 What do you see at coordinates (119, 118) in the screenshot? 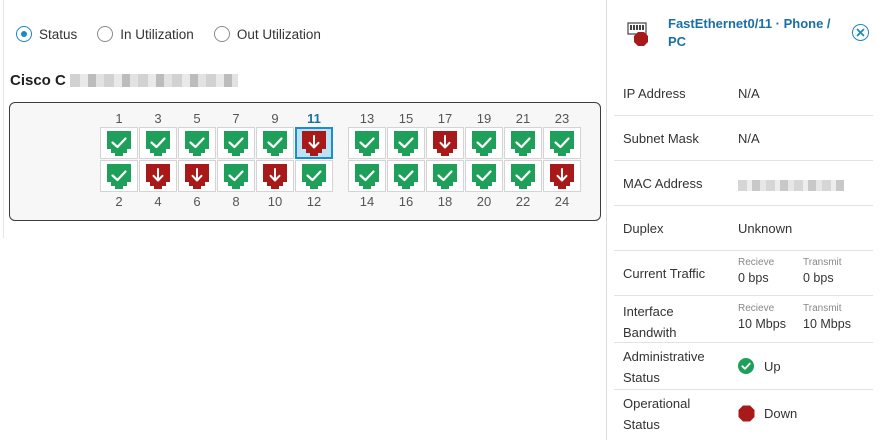
I see `port-number-label: 1` at bounding box center [119, 118].